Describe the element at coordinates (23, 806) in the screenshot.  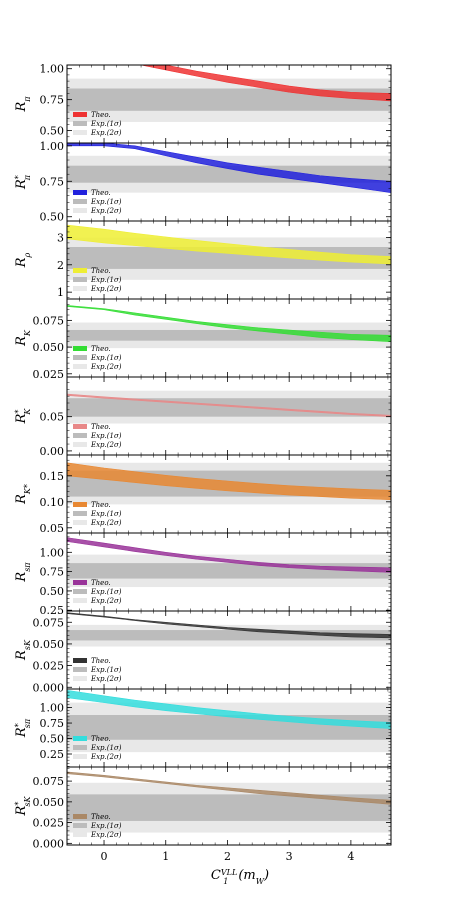
I see `y-axis-label: R*sK` at that location.